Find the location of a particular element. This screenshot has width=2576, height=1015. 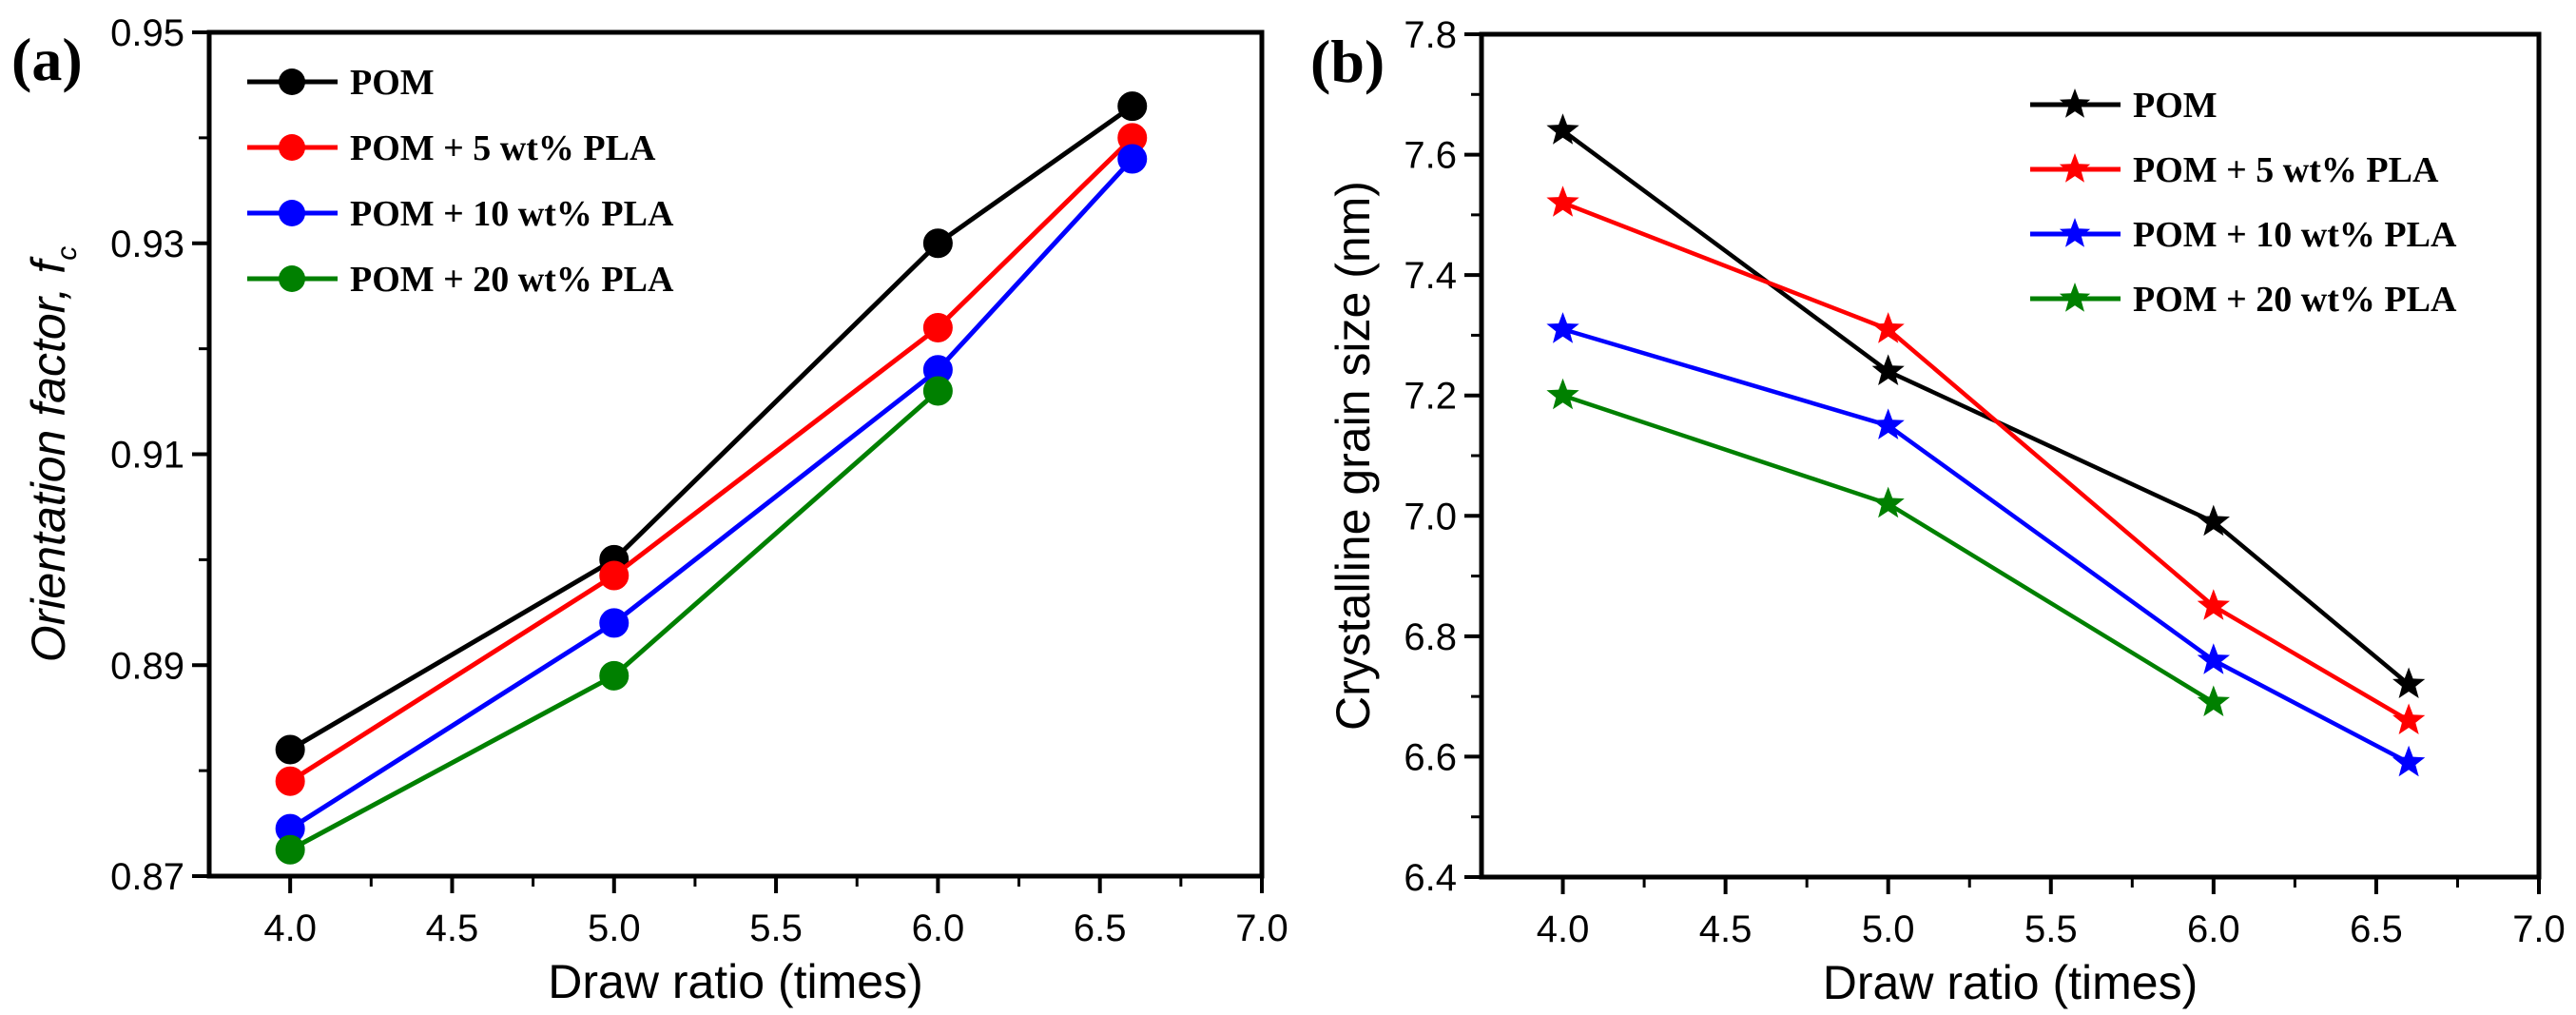

y-axis-label: Crystalline grain size (nm) is located at coordinates (1353, 456).